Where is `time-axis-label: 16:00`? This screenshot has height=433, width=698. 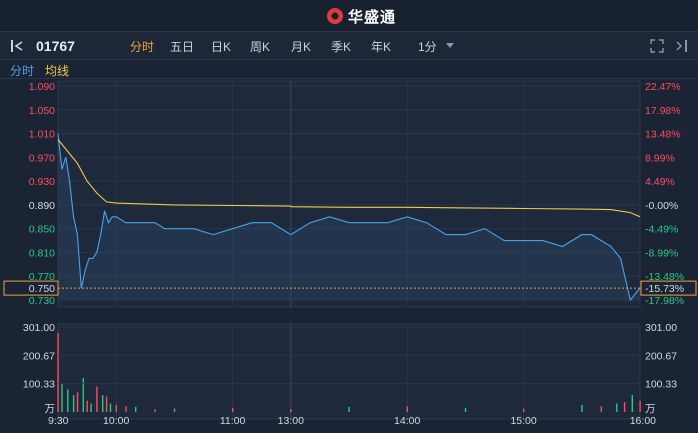
time-axis-label: 16:00 is located at coordinates (643, 421).